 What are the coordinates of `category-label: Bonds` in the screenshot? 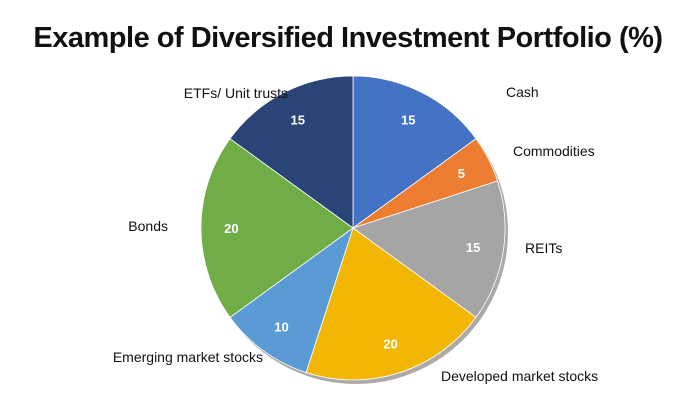 It's located at (148, 226).